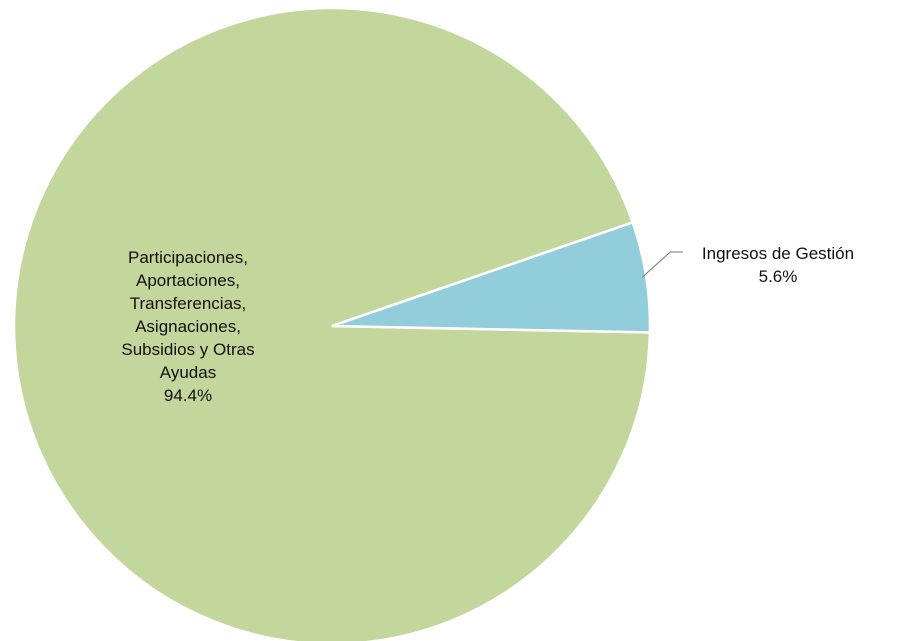  What do you see at coordinates (778, 265) in the screenshot?
I see `data-label-ingresos-de-gestion: Ingresos de Gestión 5.6%` at bounding box center [778, 265].